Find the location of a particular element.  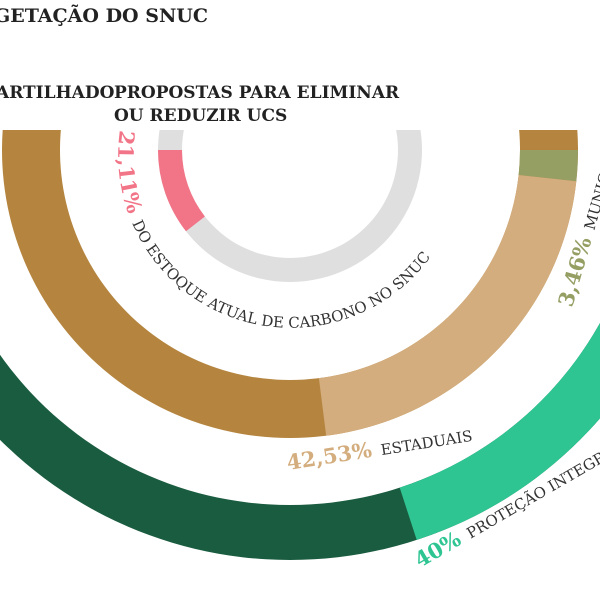

legend-label: PROPOSTAS PARA ELIMINAR is located at coordinates (257, 93).